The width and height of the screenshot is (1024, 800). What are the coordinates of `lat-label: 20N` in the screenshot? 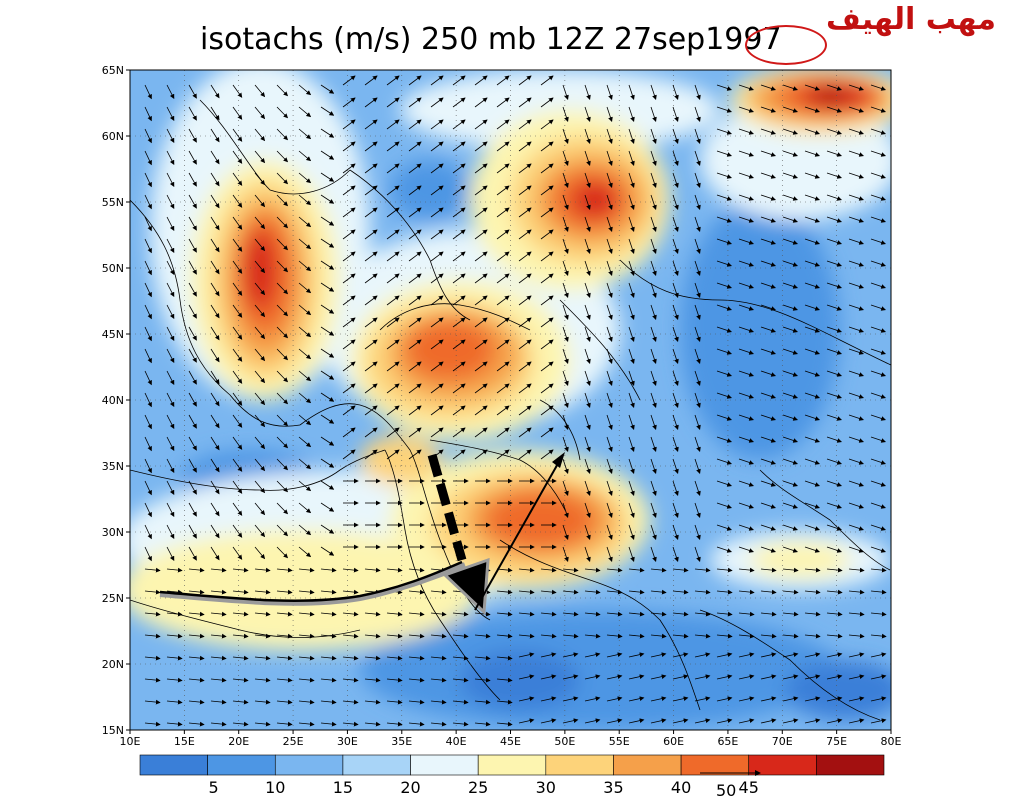 It's located at (113, 664).